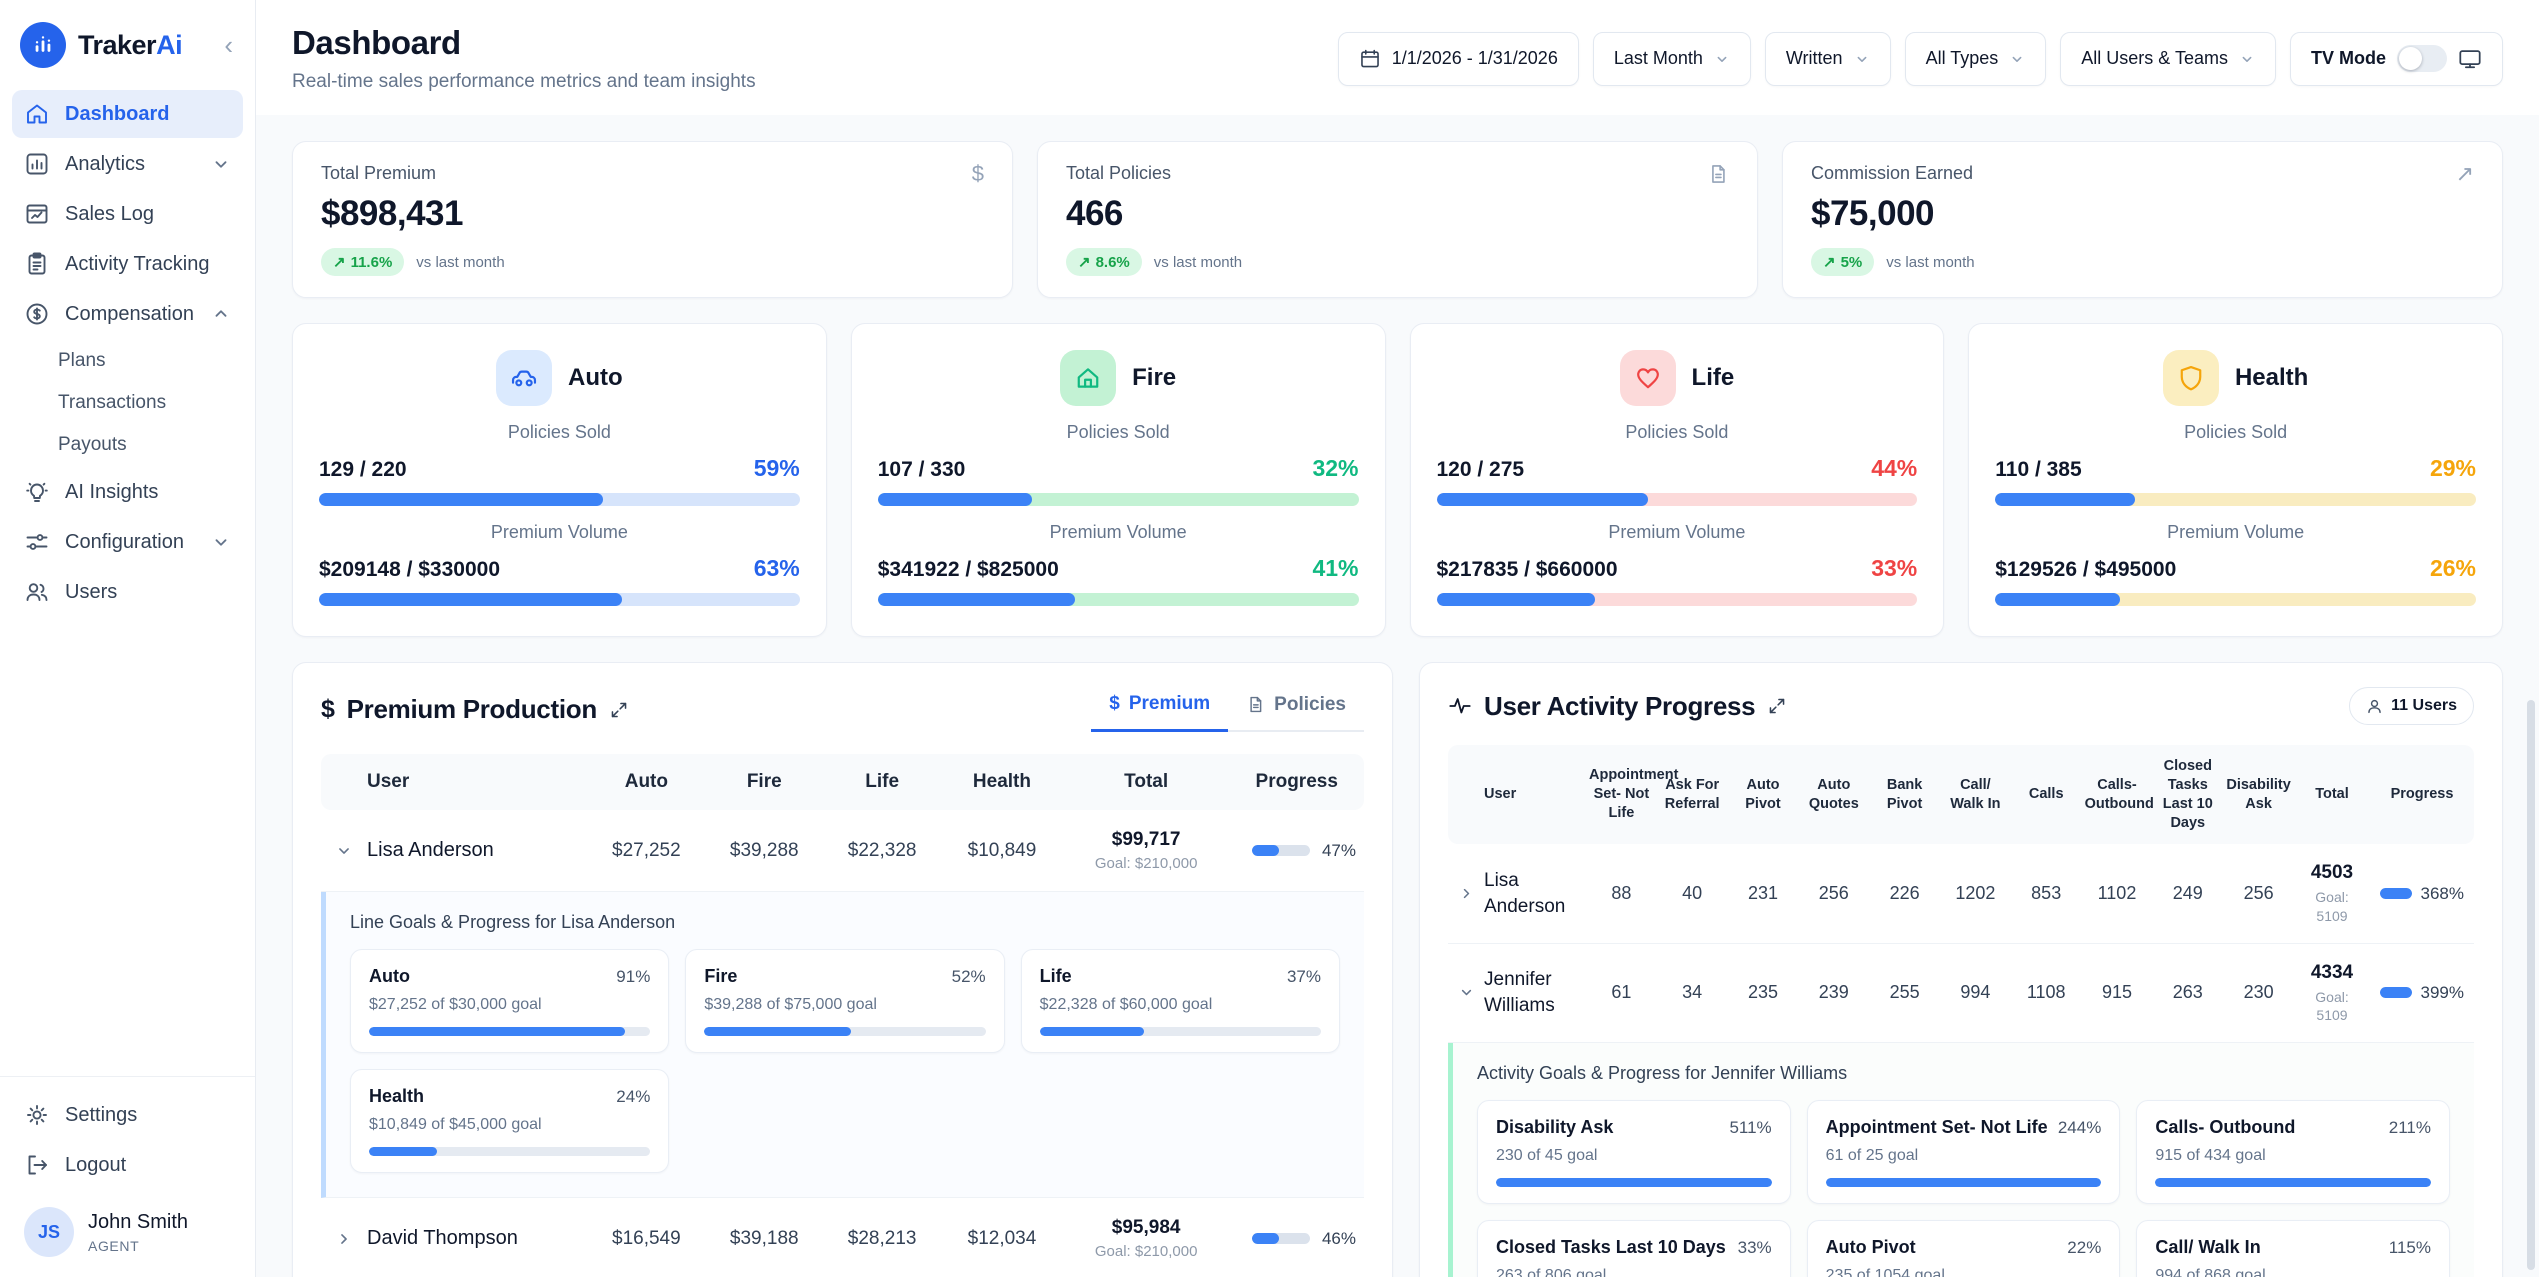 The width and height of the screenshot is (2539, 1277). I want to click on stat-value: $898,431, so click(392, 213).